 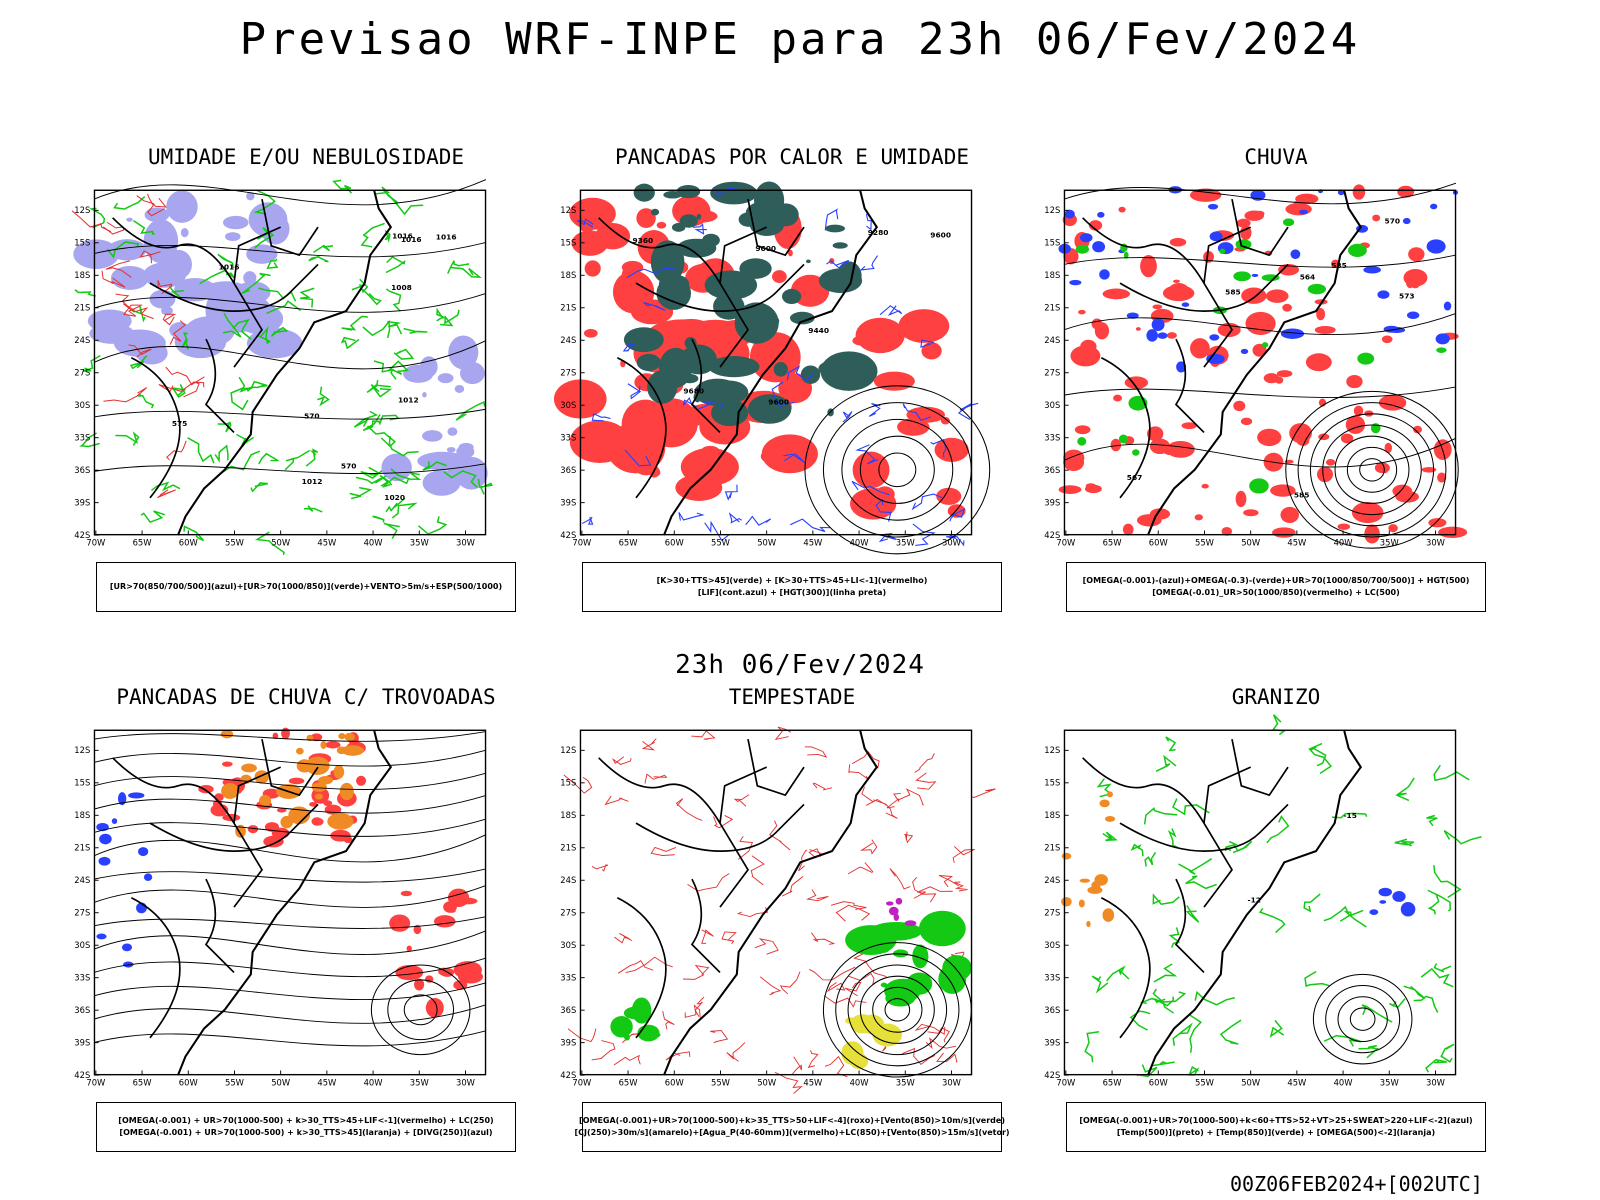 What do you see at coordinates (125, 302) in the screenshot?
I see `thickness-red-contour` at bounding box center [125, 302].